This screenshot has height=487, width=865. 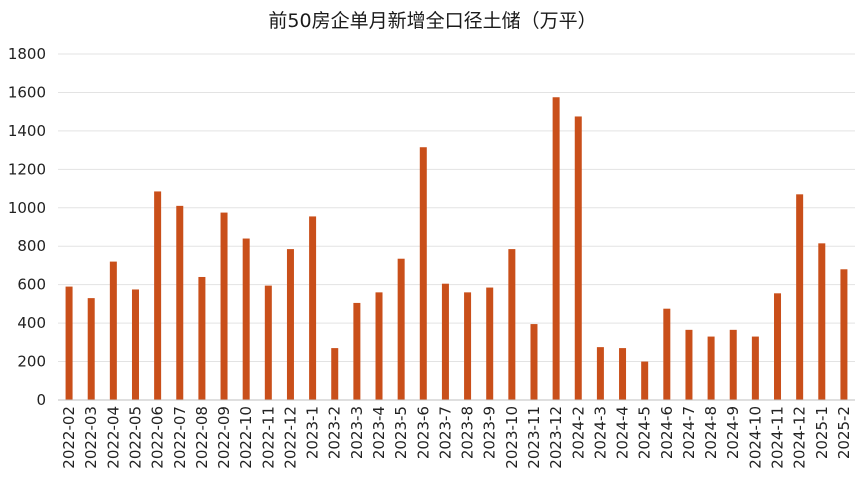 I want to click on x-tick-label: 2022-08, so click(x=202, y=437).